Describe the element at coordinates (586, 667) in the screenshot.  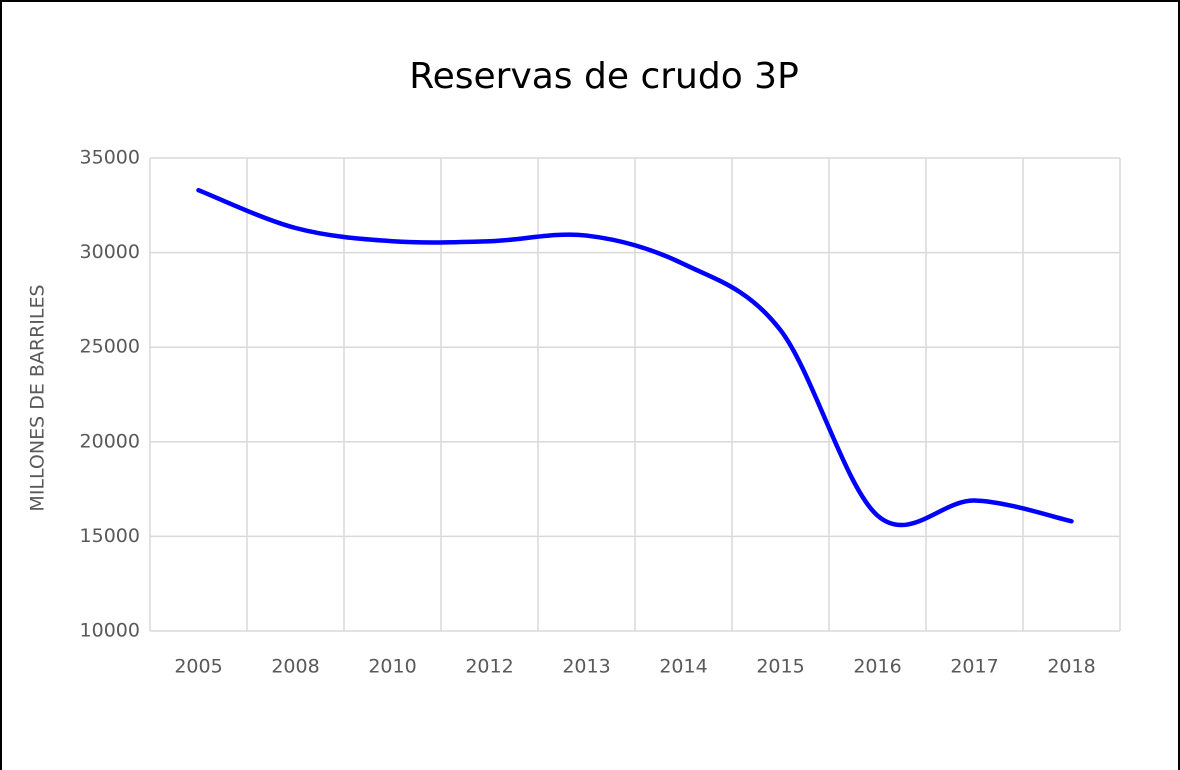
I see `x-tick-label: 2013` at that location.